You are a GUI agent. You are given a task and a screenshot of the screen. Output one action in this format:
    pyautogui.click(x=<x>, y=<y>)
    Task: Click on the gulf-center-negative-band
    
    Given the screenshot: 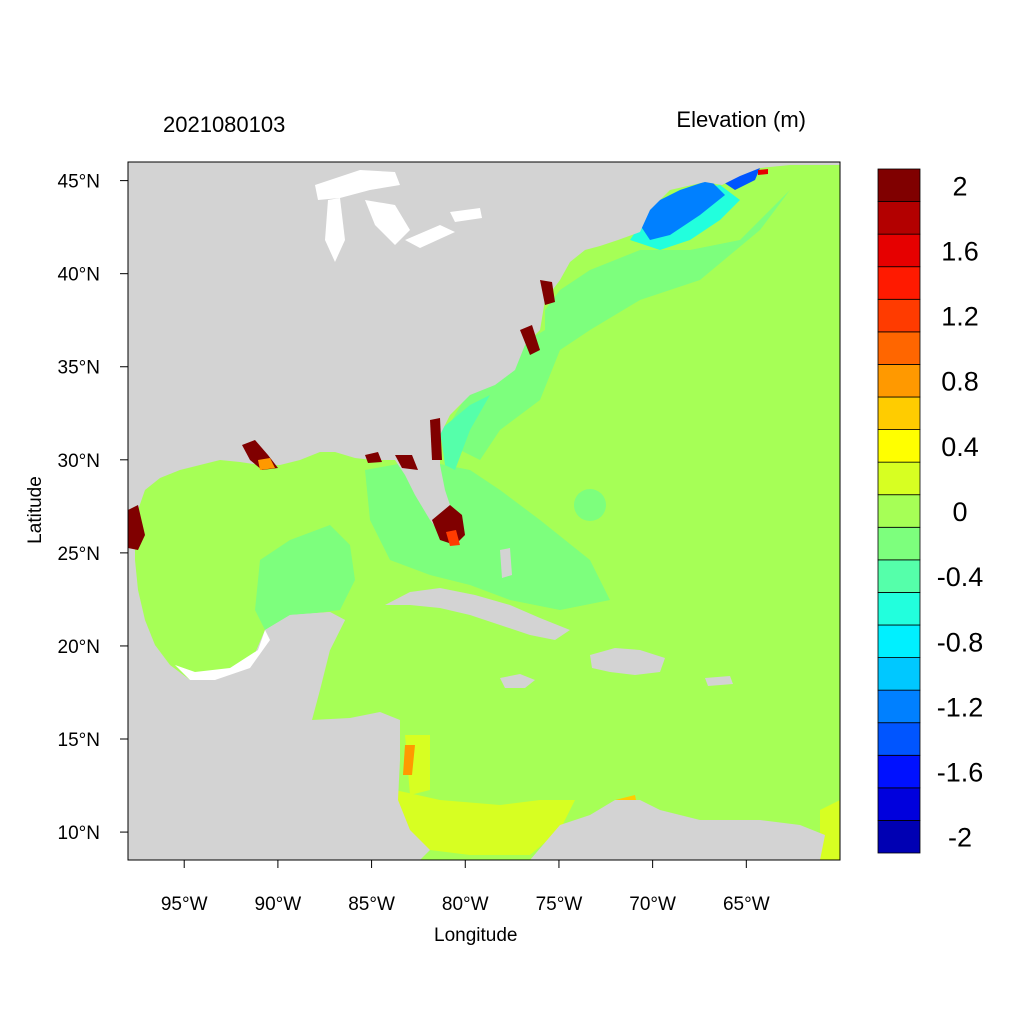 What is the action you would take?
    pyautogui.click(x=305, y=577)
    